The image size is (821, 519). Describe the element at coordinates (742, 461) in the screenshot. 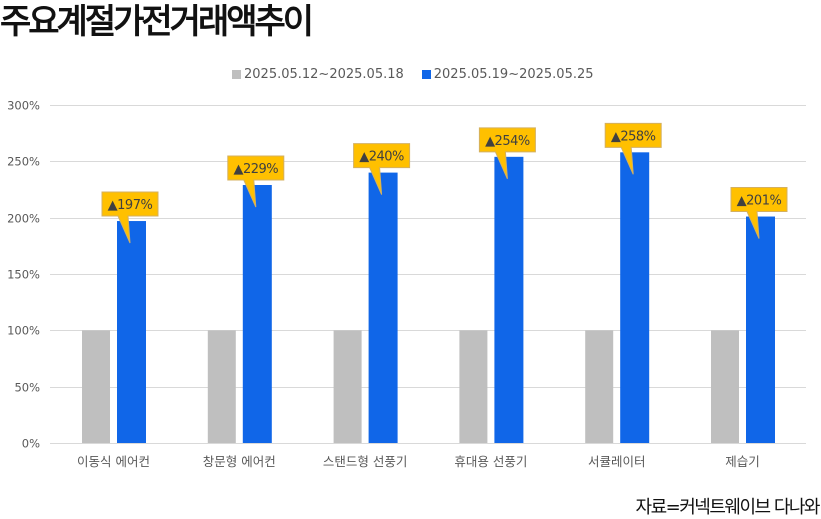

I see `x-category-label: 제습기` at that location.